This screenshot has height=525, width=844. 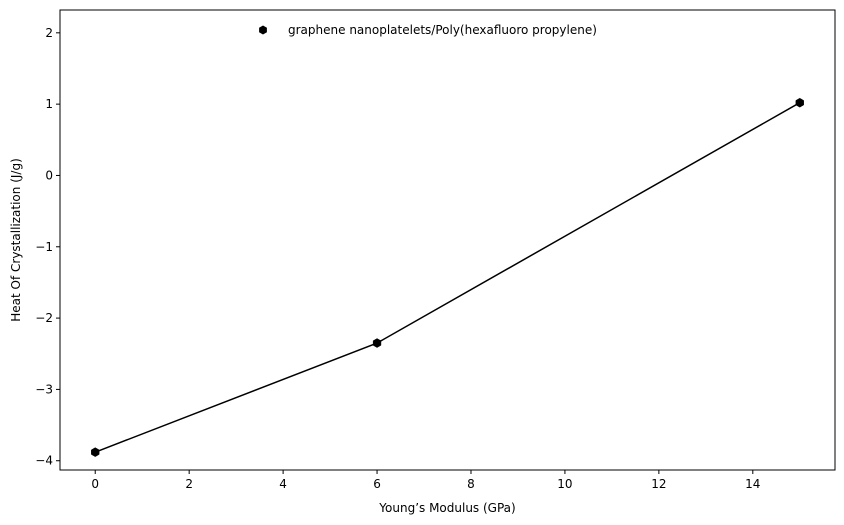 What do you see at coordinates (44, 389) in the screenshot?
I see `y-tick-label: −3` at bounding box center [44, 389].